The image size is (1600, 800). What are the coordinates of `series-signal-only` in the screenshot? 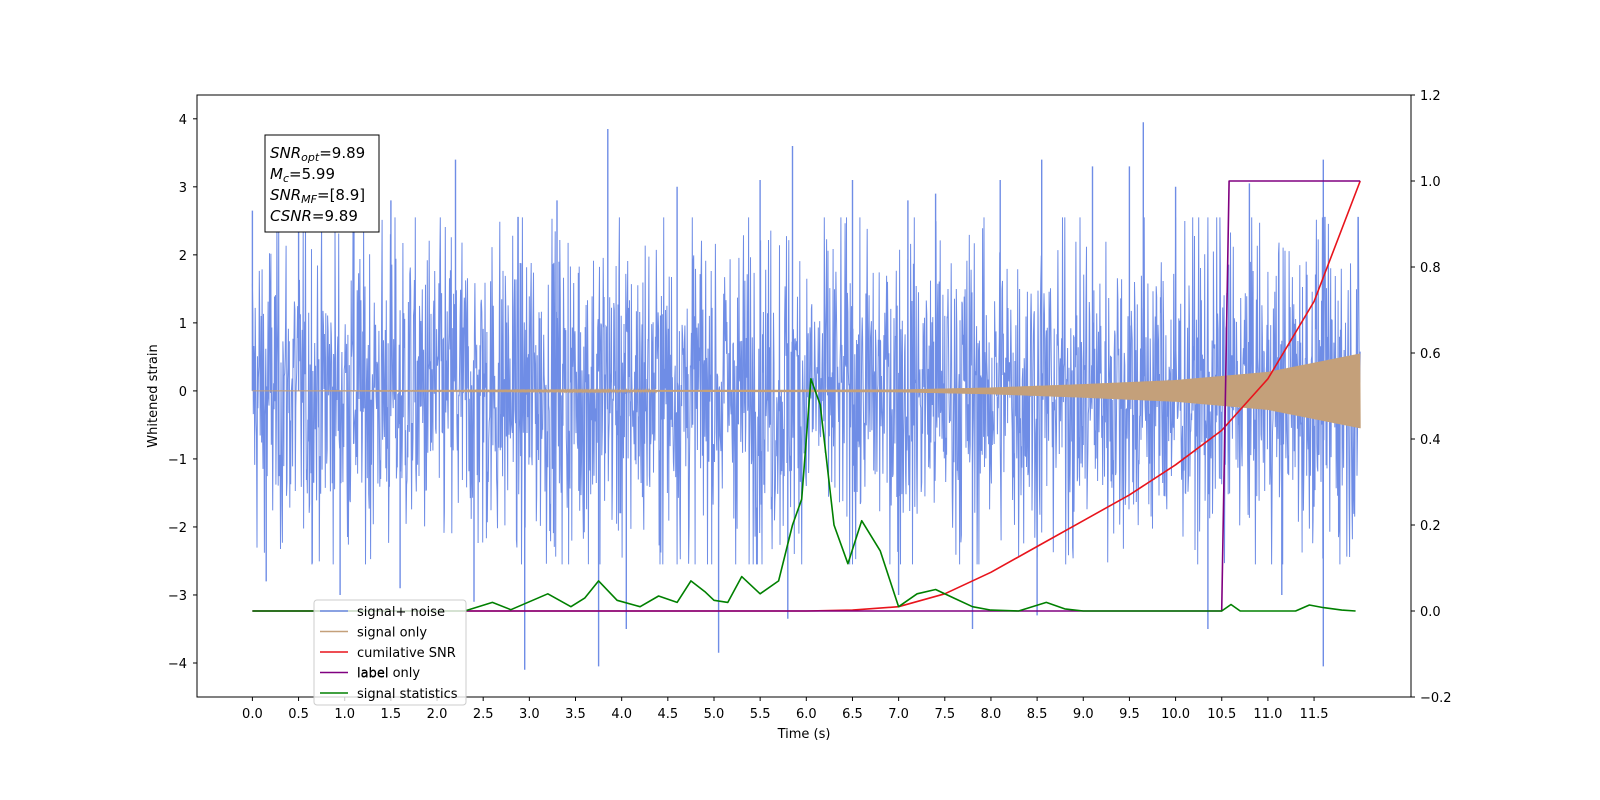 It's located at (806, 391).